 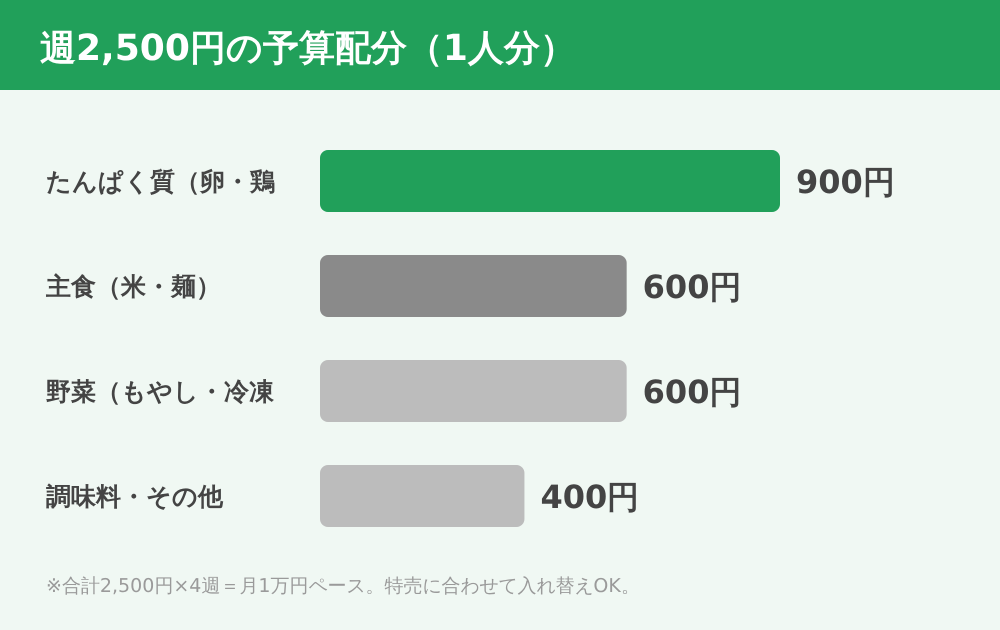 What do you see at coordinates (160, 391) in the screenshot?
I see `y-tick-label: 野菜（もやし・冷凍` at bounding box center [160, 391].